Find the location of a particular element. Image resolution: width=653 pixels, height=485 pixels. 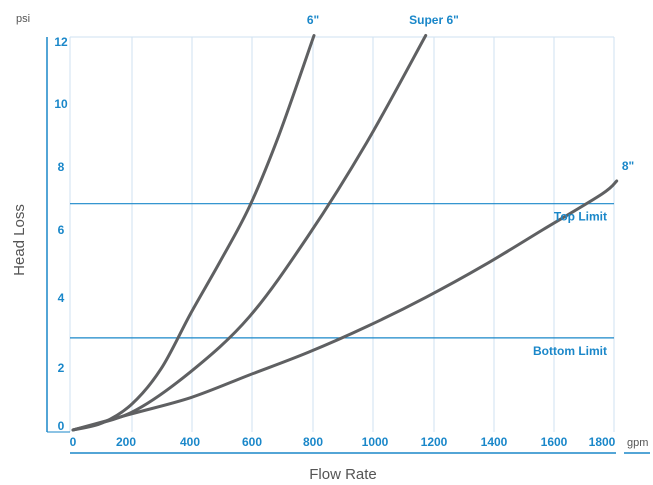

x-tick-label: 800 is located at coordinates (313, 442).